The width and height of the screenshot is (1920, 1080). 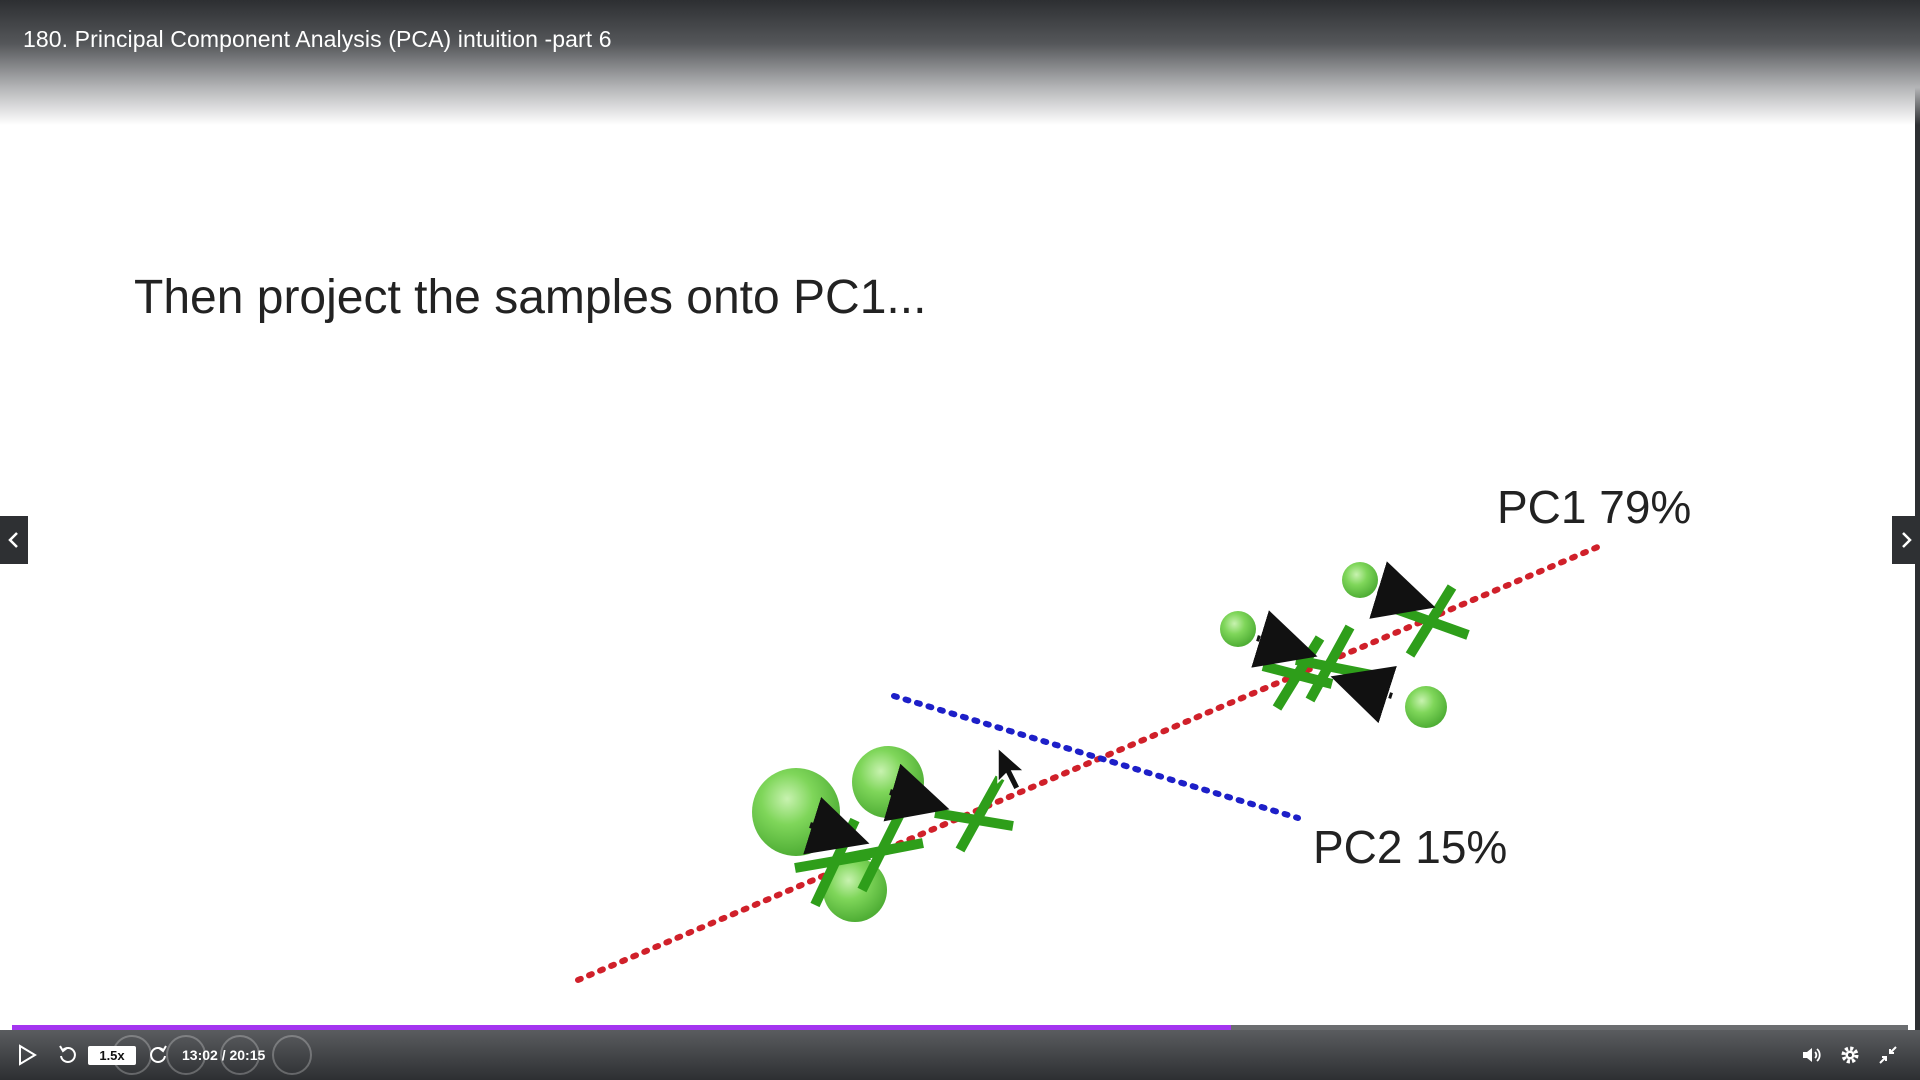 I want to click on progress-fill, so click(x=622, y=1027).